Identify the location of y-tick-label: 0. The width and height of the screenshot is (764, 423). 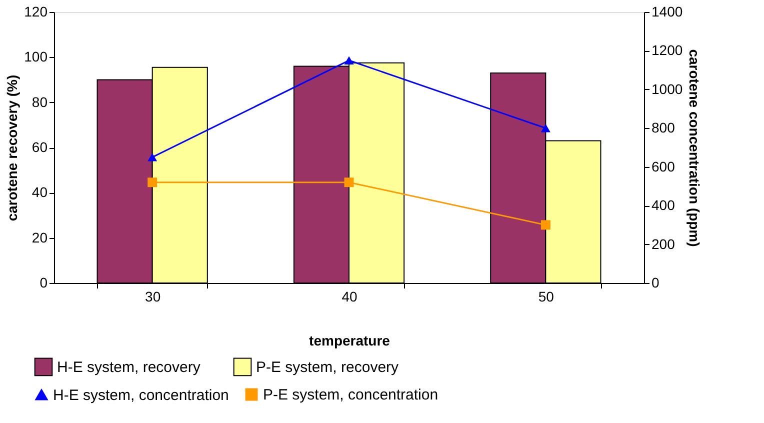
(44, 282).